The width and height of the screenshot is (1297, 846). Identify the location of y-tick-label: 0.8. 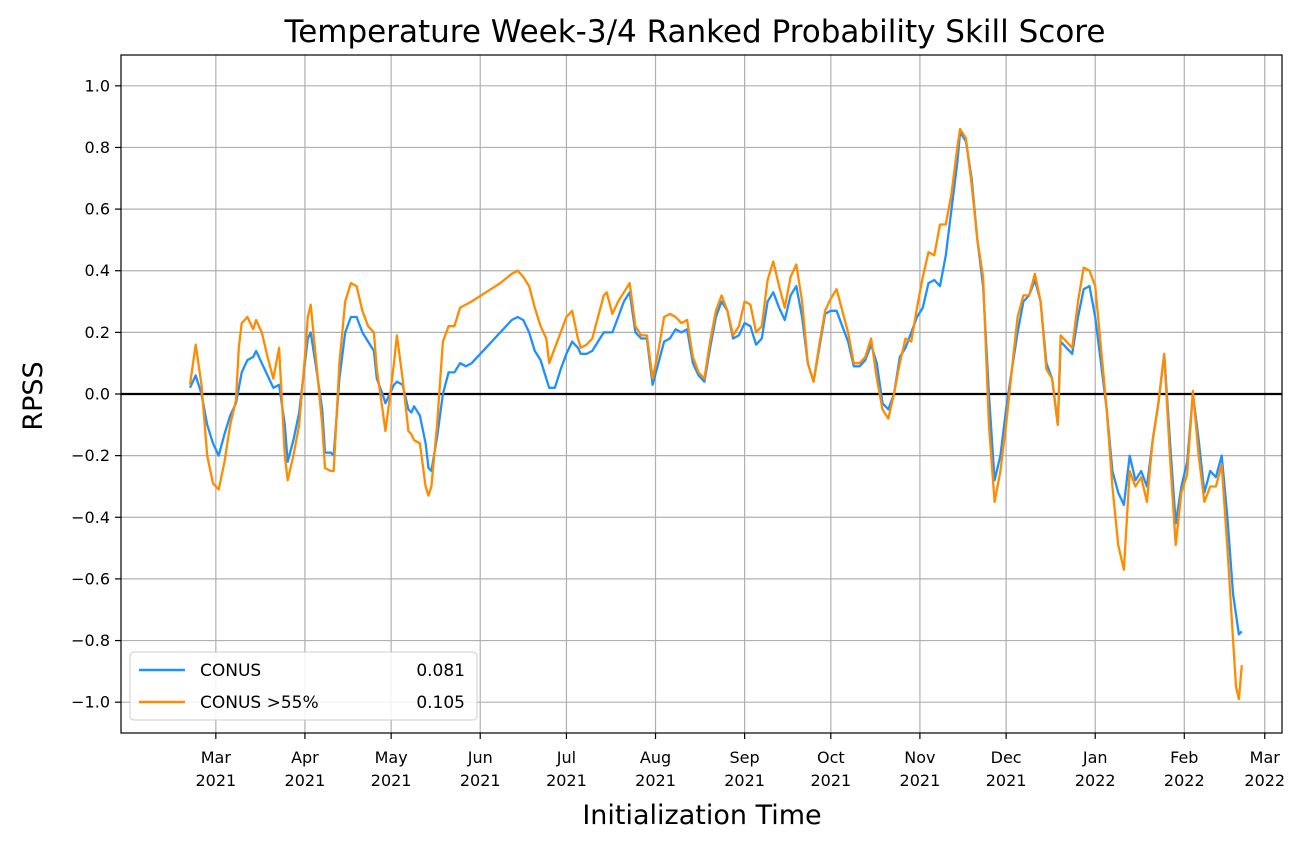
(97, 147).